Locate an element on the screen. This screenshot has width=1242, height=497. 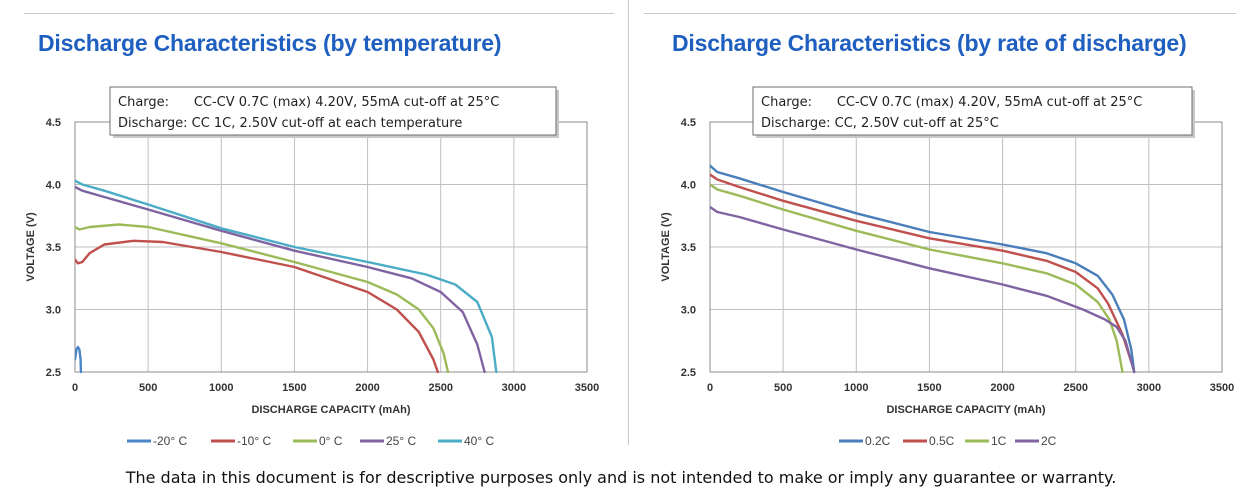
legend: 0.2C 0.5C 1C 2C is located at coordinates (948, 441).